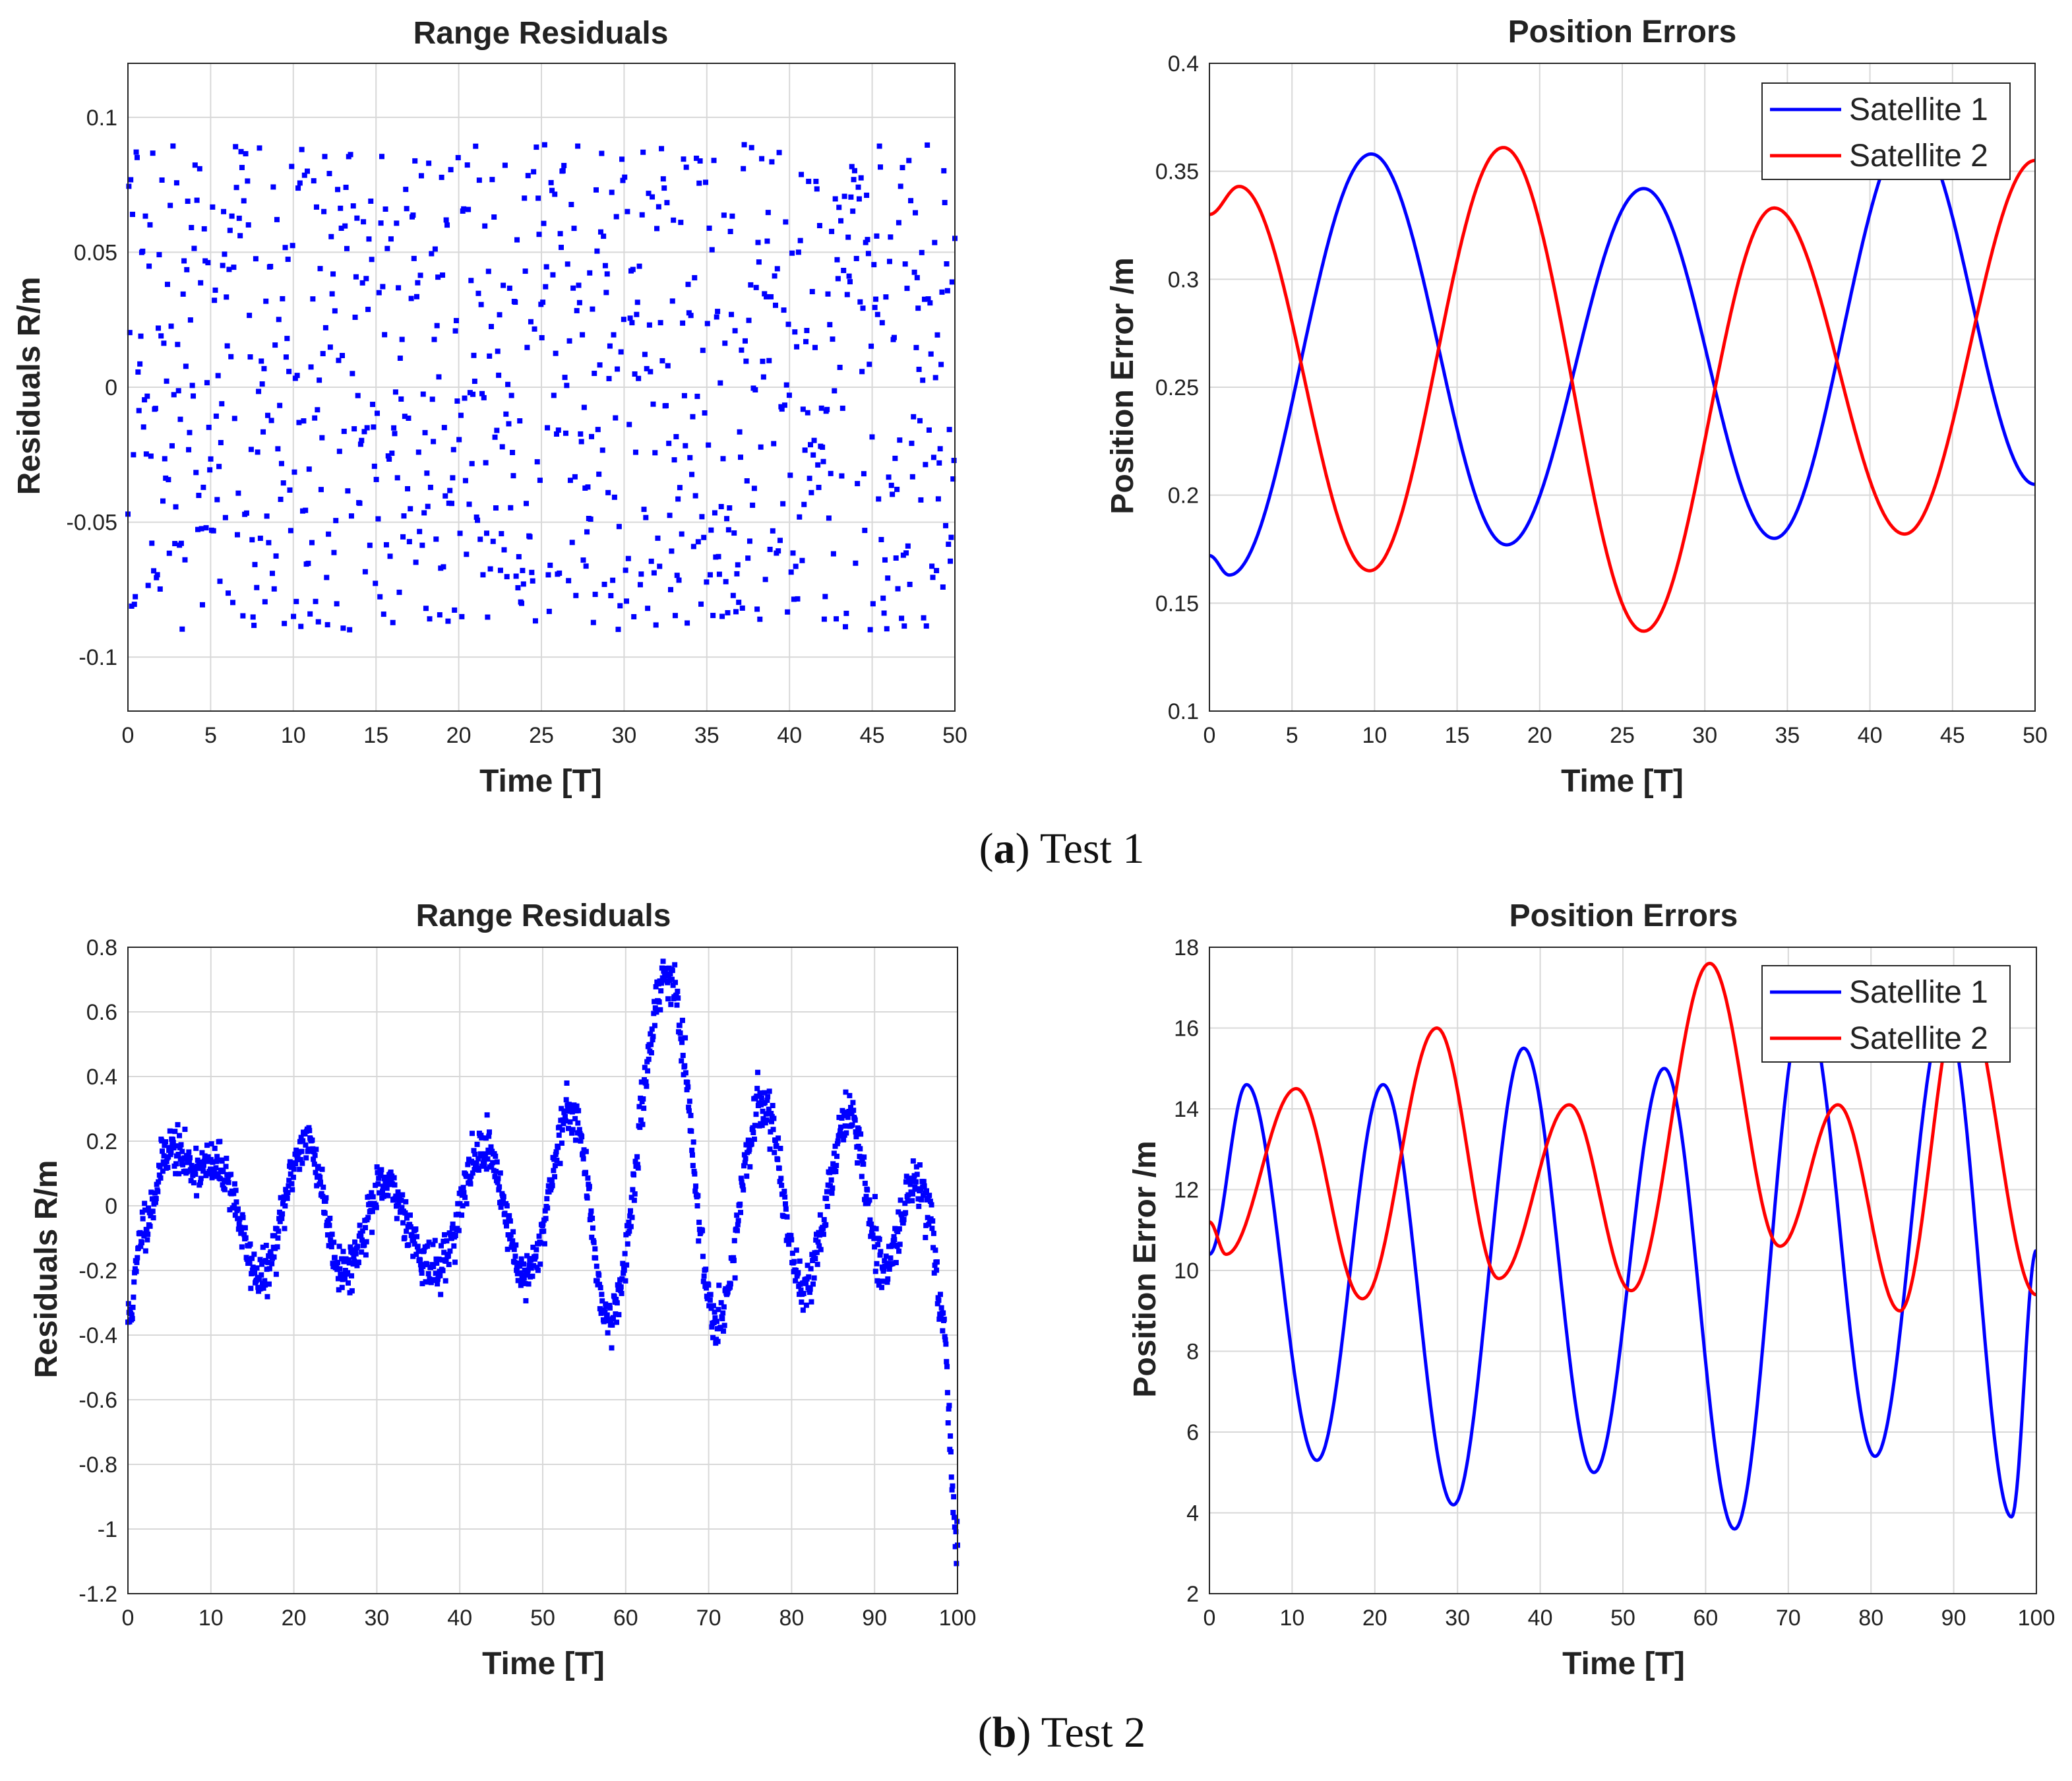  I want to click on chart-title: Range Residuals, so click(541, 33).